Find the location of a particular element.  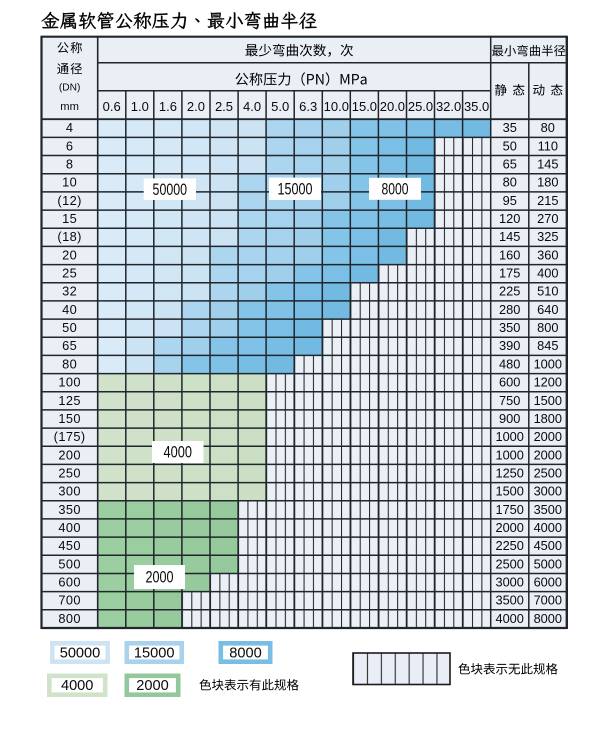

svg-text: 175 is located at coordinates (509, 273).